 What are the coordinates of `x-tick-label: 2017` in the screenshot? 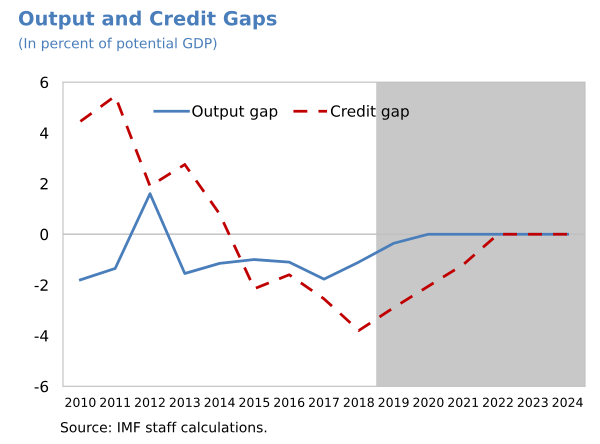 It's located at (324, 403).